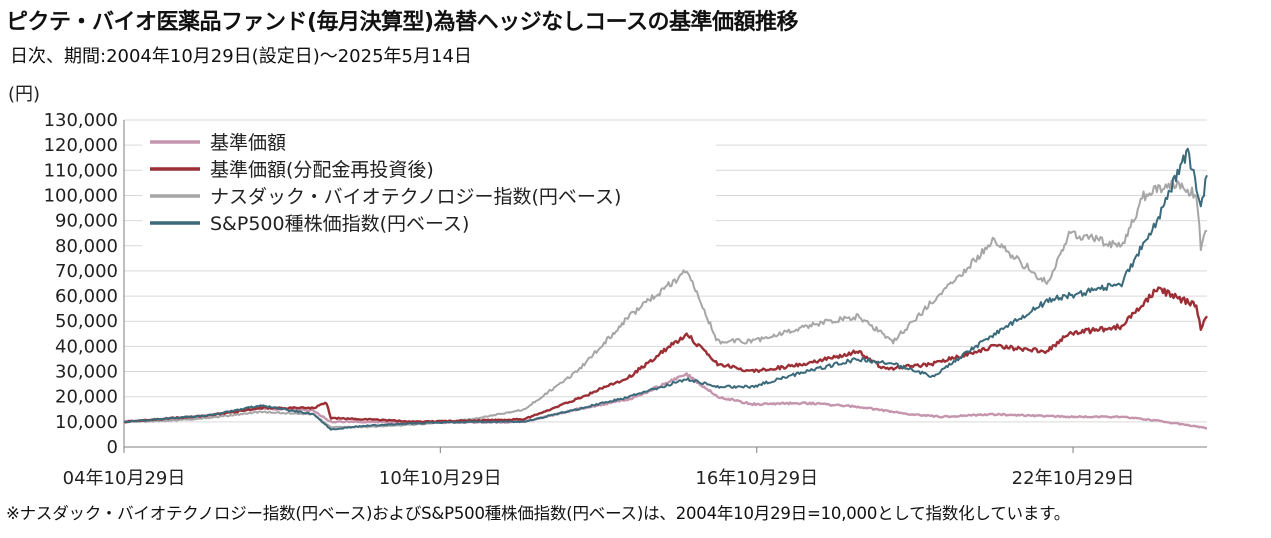 This screenshot has height=538, width=1271. What do you see at coordinates (339, 224) in the screenshot?
I see `legend-label-3: S&P500種株価指数(円ベース)` at bounding box center [339, 224].